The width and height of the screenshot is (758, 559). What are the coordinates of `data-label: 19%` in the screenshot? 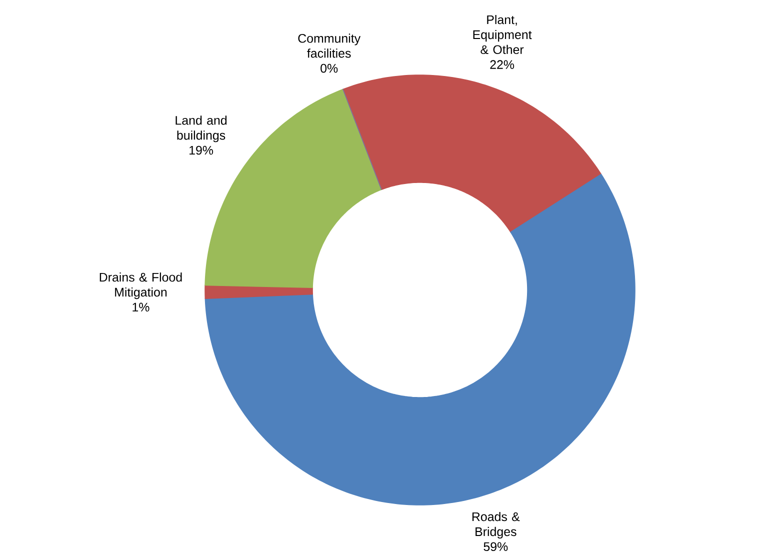 It's located at (202, 150).